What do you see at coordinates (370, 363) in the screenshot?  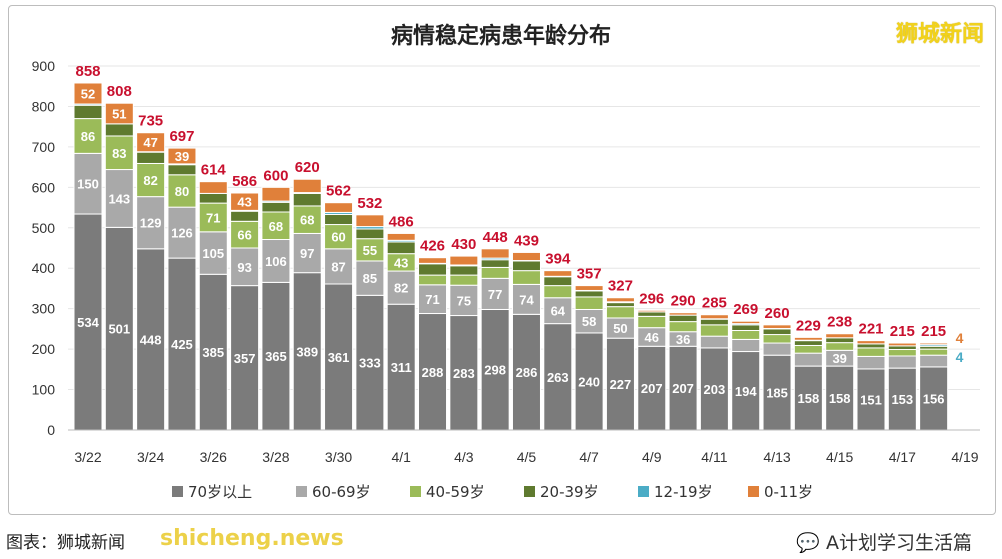 I see `segment-label: 333` at bounding box center [370, 363].